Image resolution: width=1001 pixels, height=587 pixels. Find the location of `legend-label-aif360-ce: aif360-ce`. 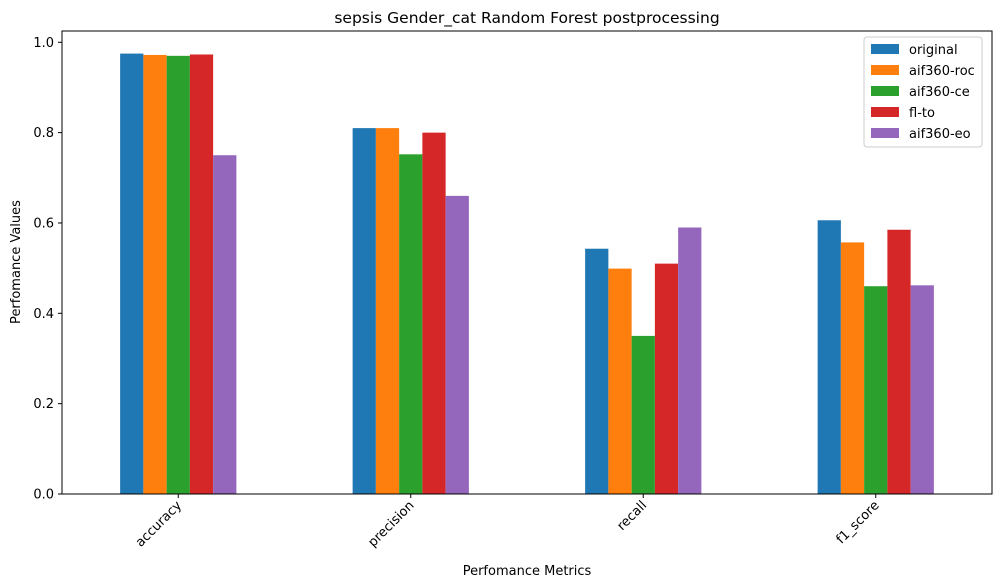

legend-label-aif360-ce: aif360-ce is located at coordinates (939, 92).